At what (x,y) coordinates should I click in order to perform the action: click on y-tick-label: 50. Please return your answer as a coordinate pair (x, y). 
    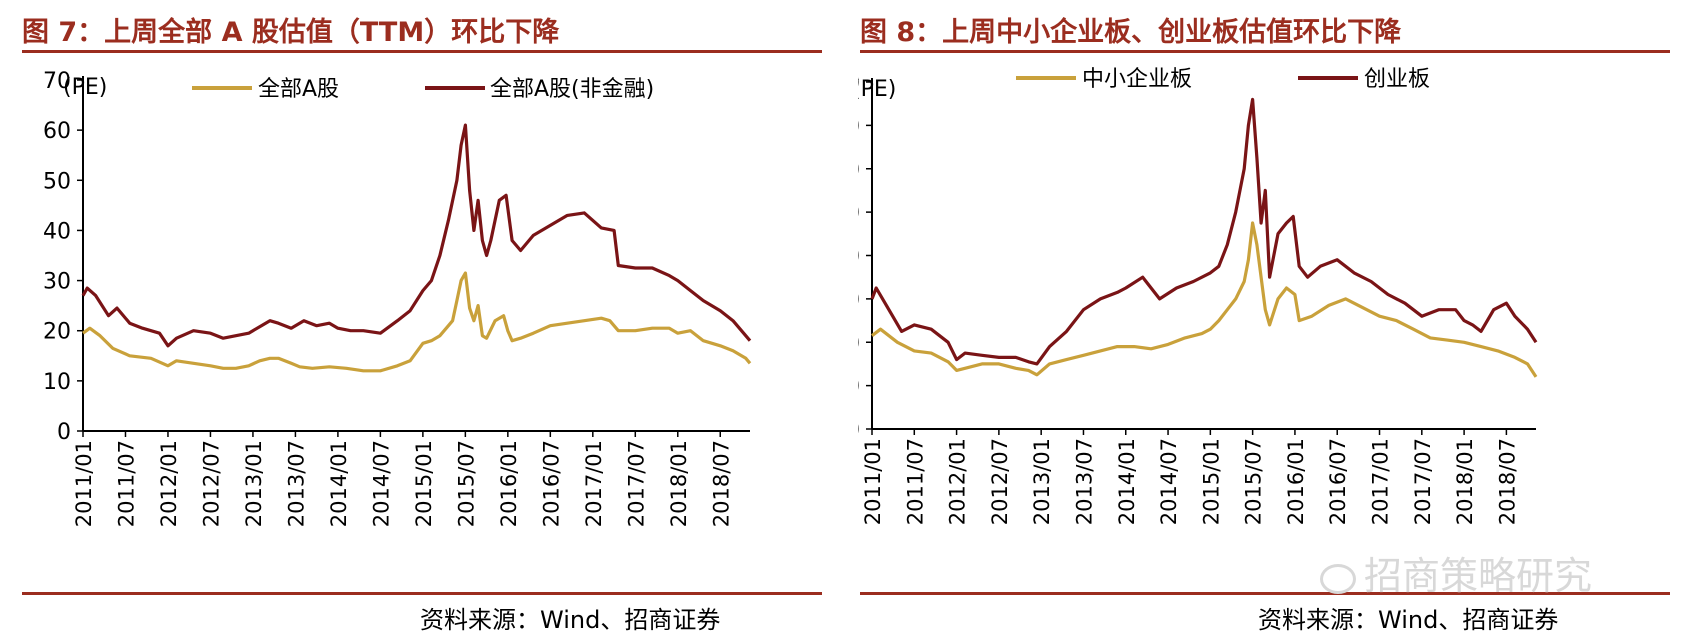
    Looking at the image, I should click on (57, 181).